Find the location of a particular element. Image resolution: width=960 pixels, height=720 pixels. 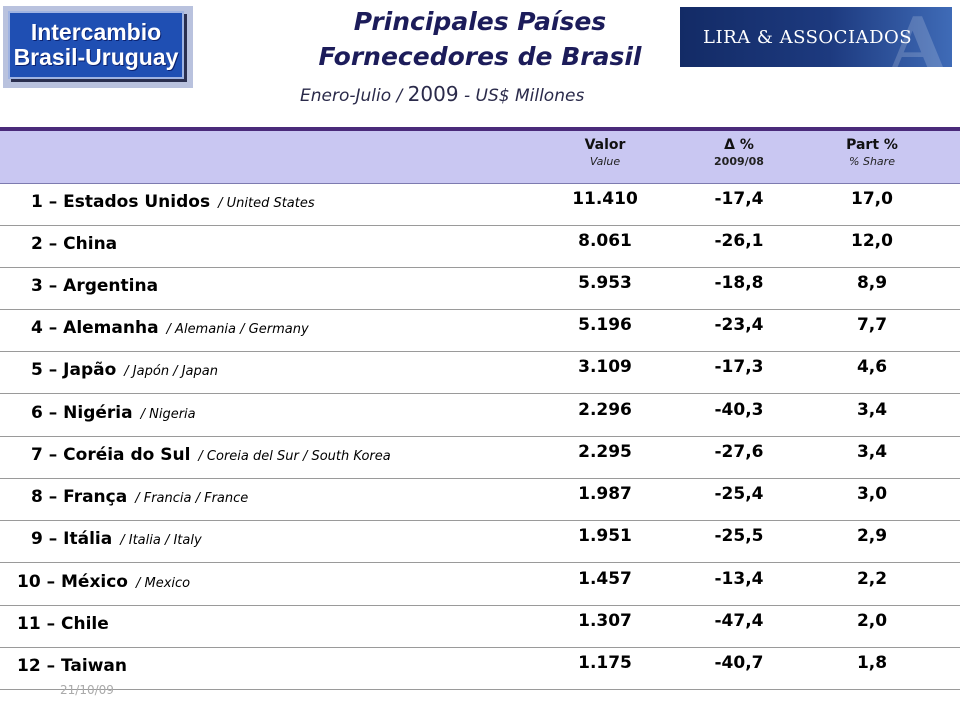

country-label: 5 – Japão is located at coordinates (74, 370).